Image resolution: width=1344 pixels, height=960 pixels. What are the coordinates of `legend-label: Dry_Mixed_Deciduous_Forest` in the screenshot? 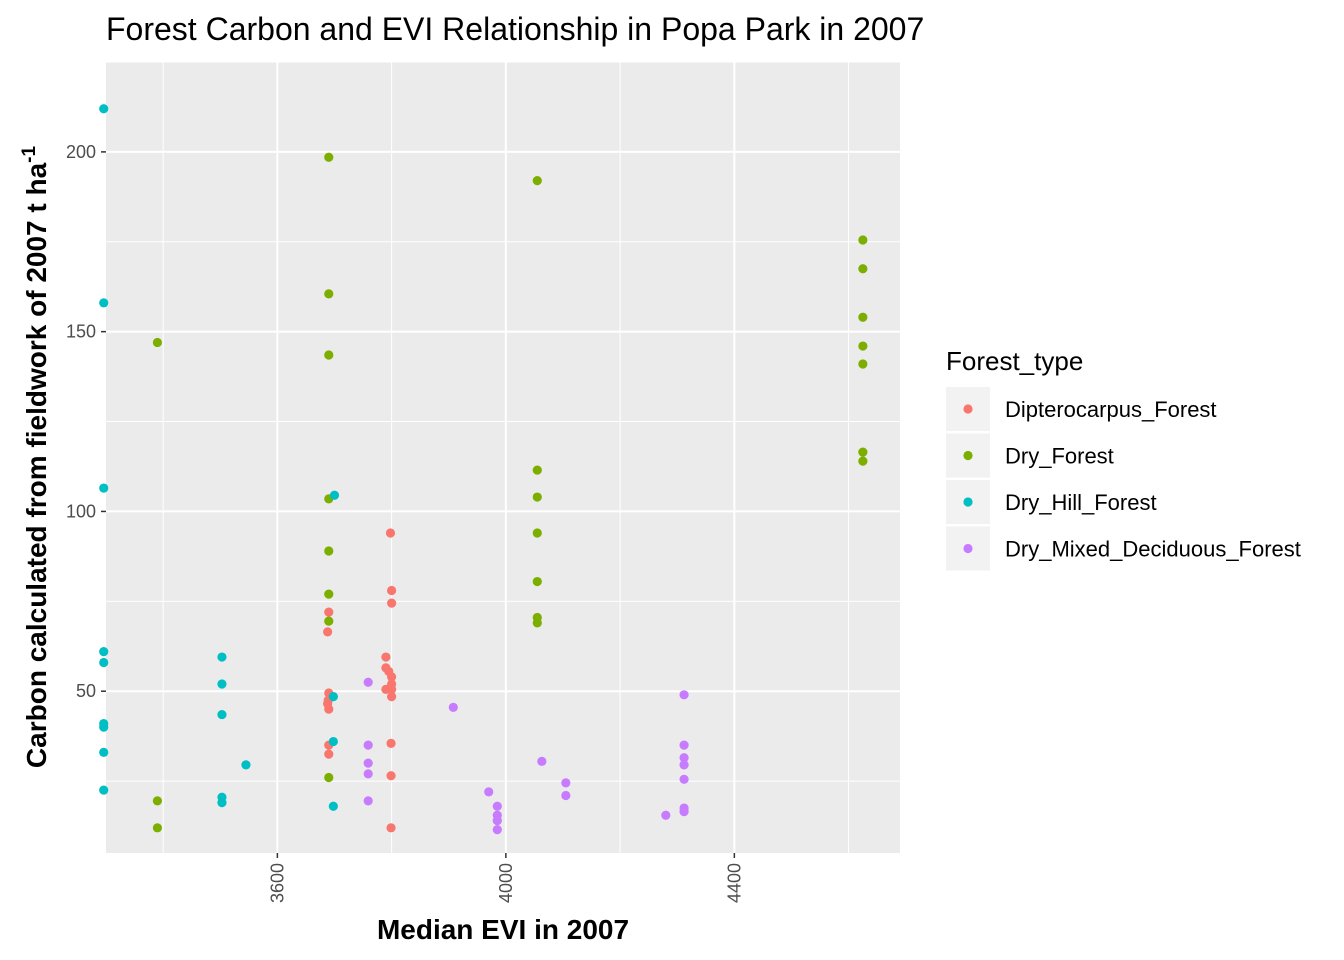 It's located at (1153, 549).